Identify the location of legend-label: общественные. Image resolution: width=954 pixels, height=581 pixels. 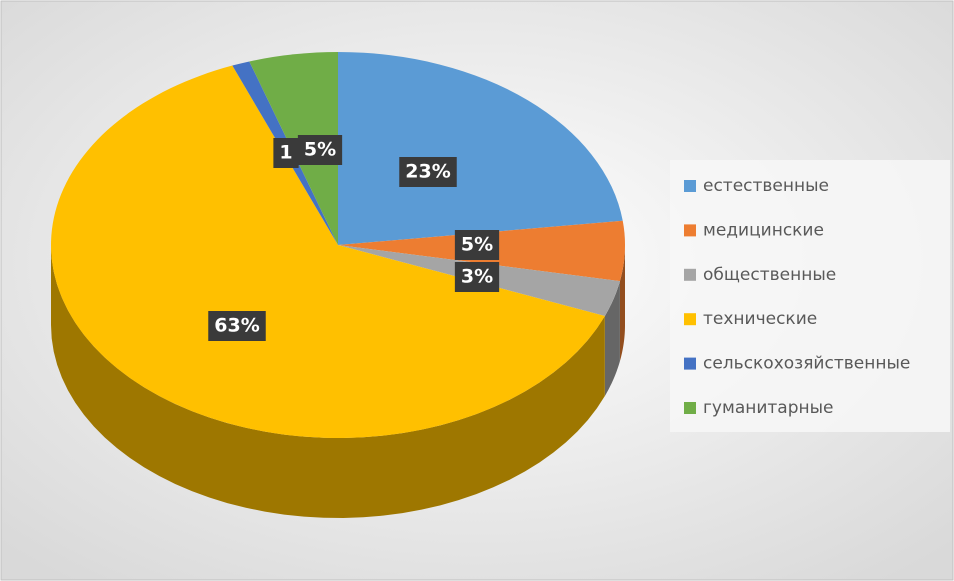
(769, 275).